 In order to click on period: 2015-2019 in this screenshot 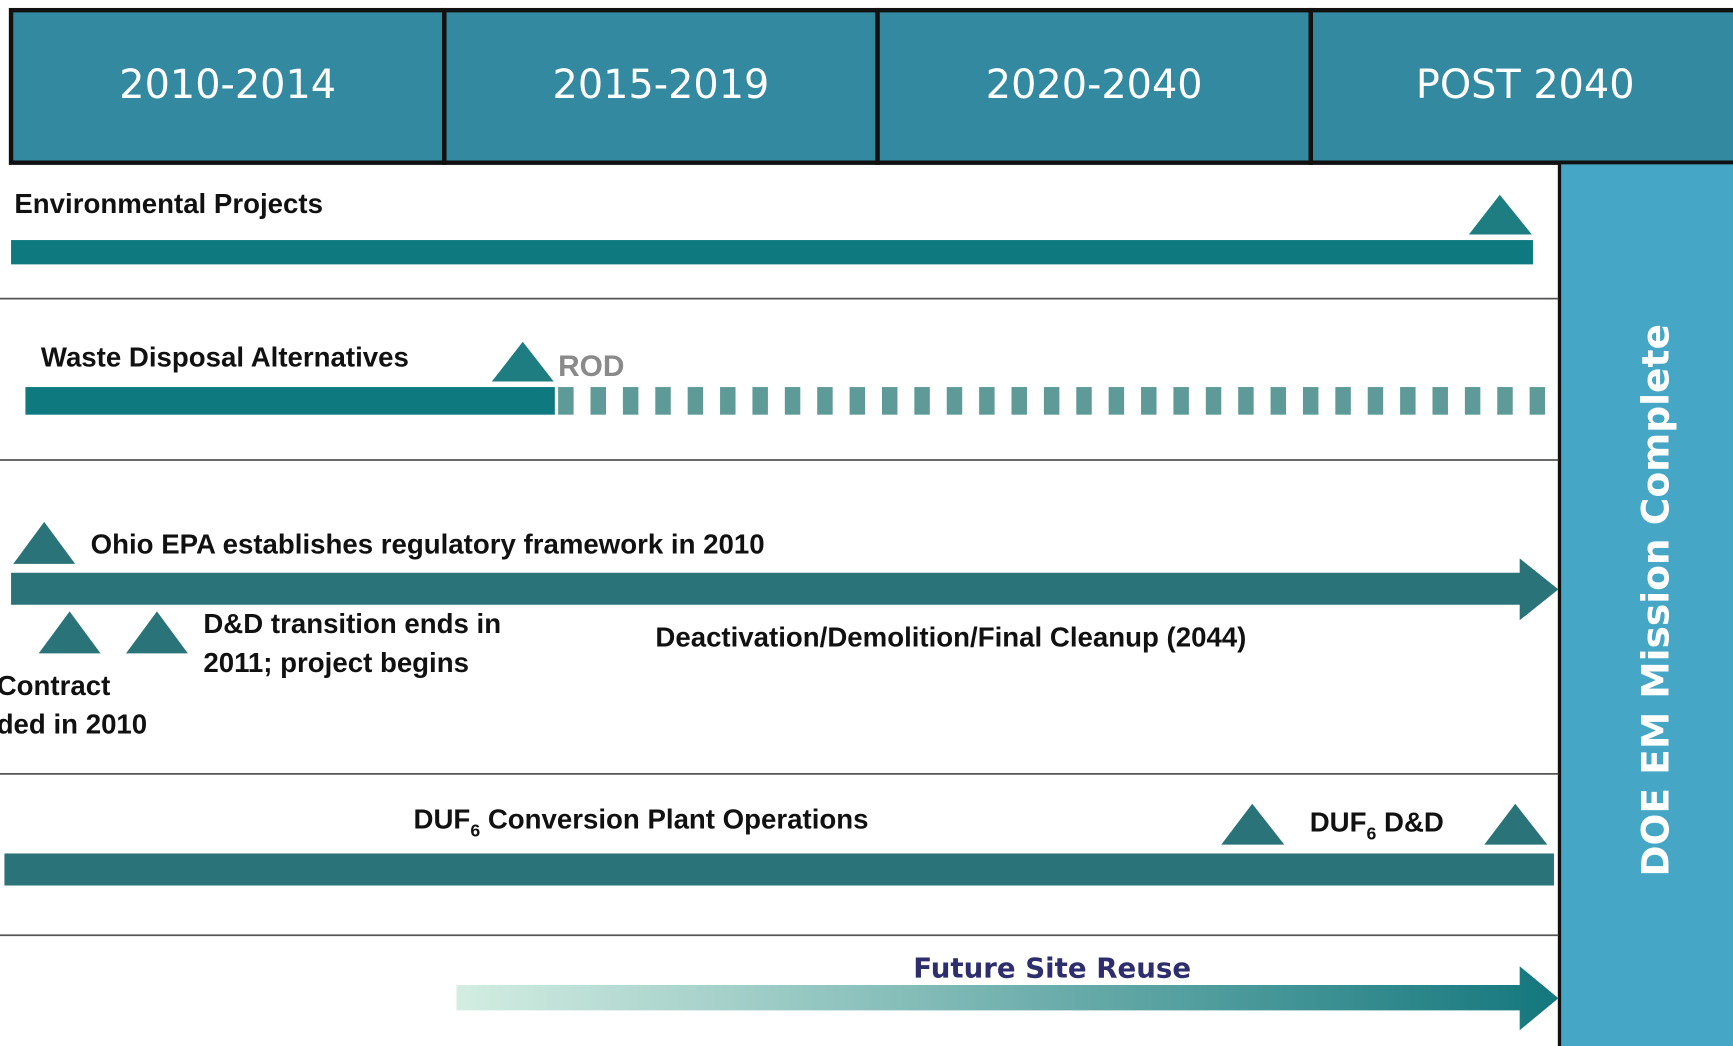, I will do `click(661, 85)`.